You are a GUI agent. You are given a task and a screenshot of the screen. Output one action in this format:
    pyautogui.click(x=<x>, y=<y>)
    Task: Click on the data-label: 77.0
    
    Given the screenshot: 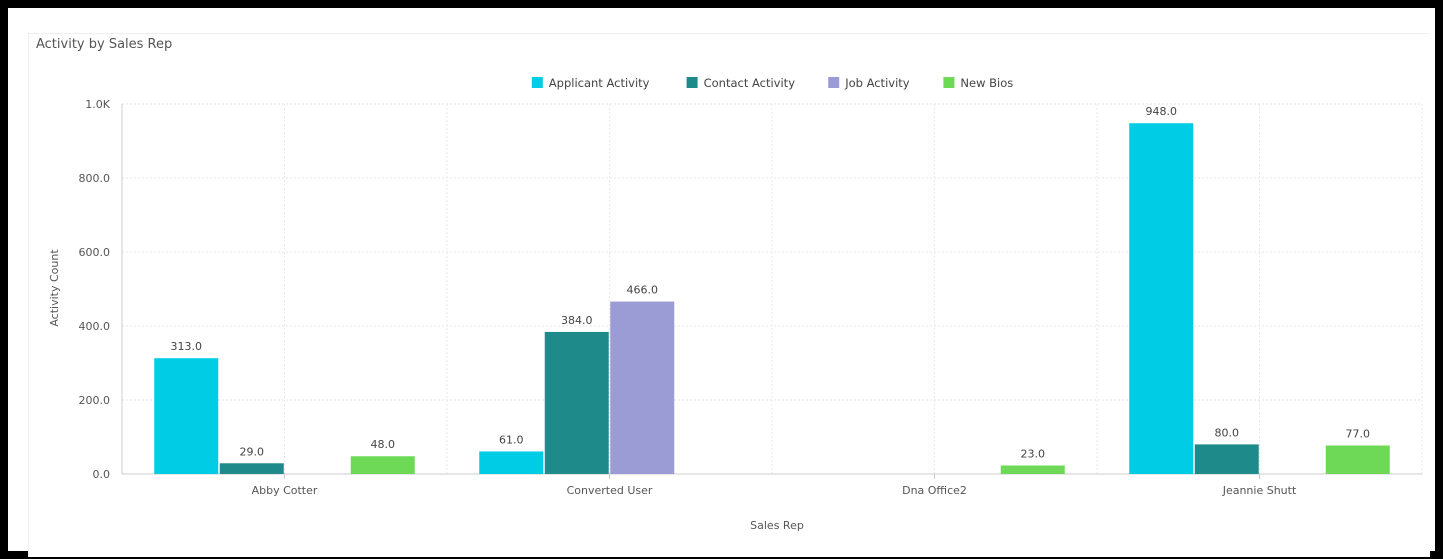 What is the action you would take?
    pyautogui.click(x=1358, y=434)
    